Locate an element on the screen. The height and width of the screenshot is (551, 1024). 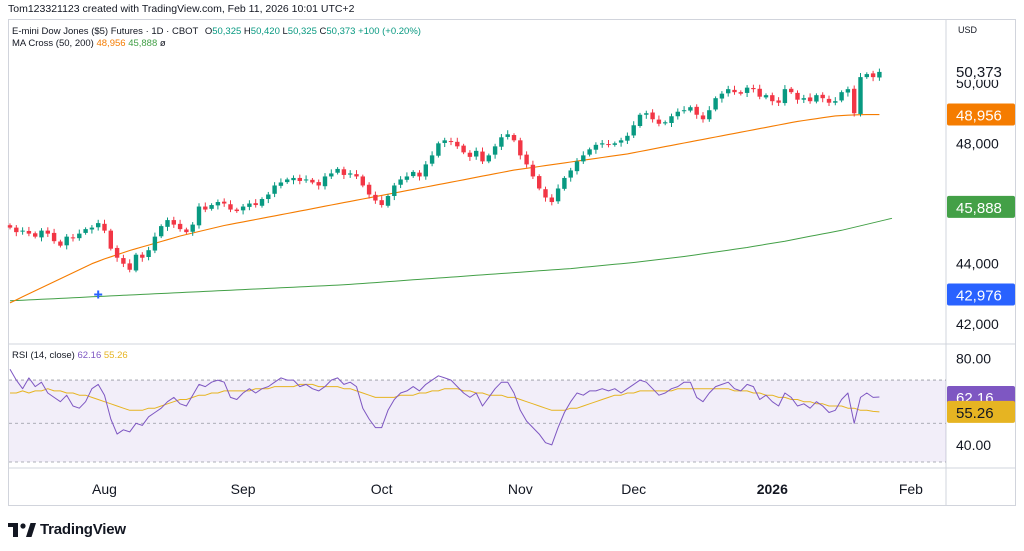
tradingview-logo: TradingView is located at coordinates (67, 529).